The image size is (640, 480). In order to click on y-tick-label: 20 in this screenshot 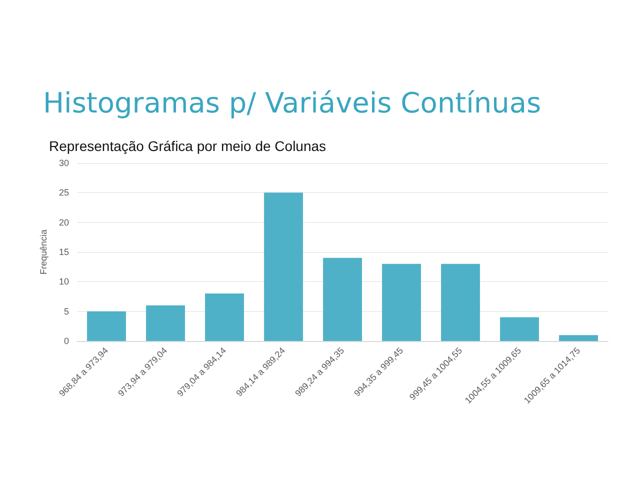, I will do `click(63, 222)`.